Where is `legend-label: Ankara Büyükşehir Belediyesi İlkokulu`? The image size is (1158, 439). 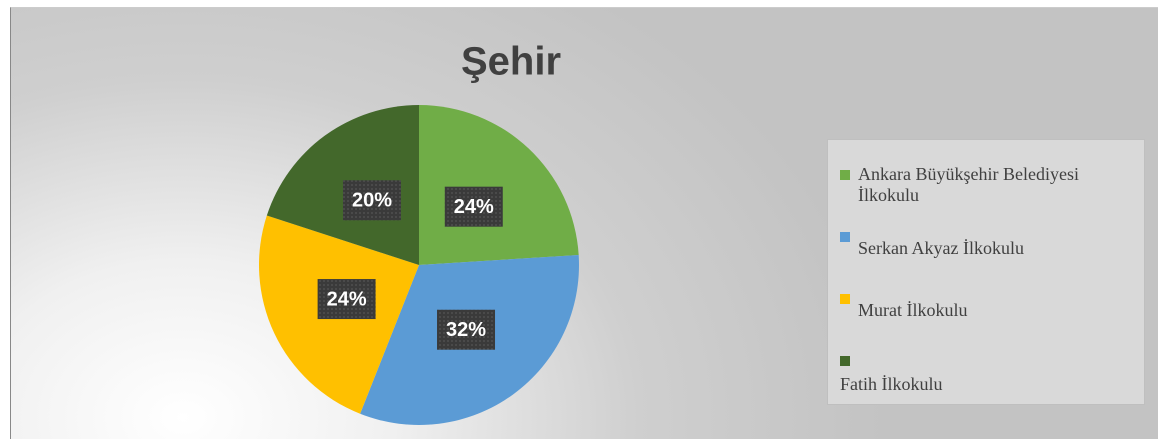 legend-label: Ankara Büyükşehir Belediyesi İlkokulu is located at coordinates (968, 184).